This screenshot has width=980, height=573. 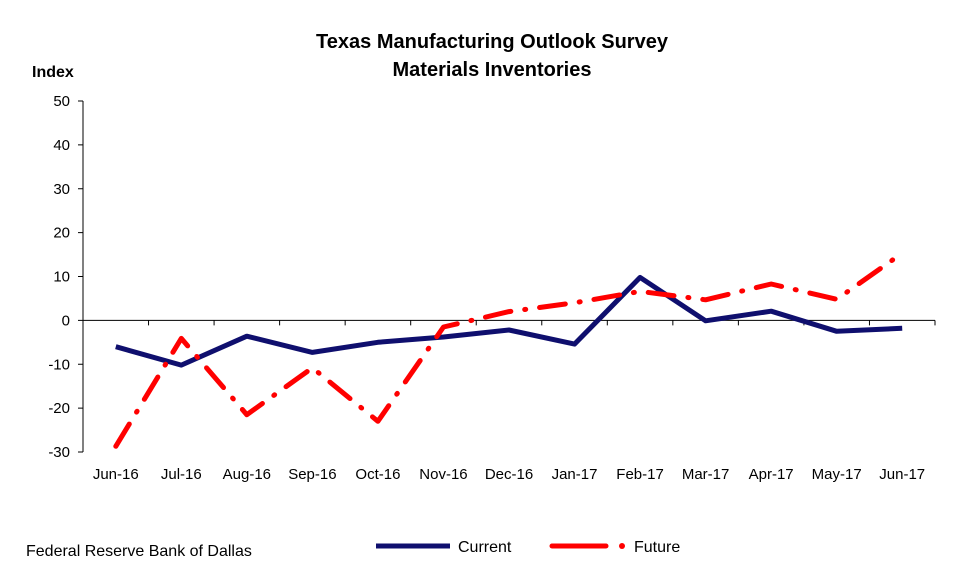 What do you see at coordinates (509, 474) in the screenshot?
I see `x-tick-label: Dec-16` at bounding box center [509, 474].